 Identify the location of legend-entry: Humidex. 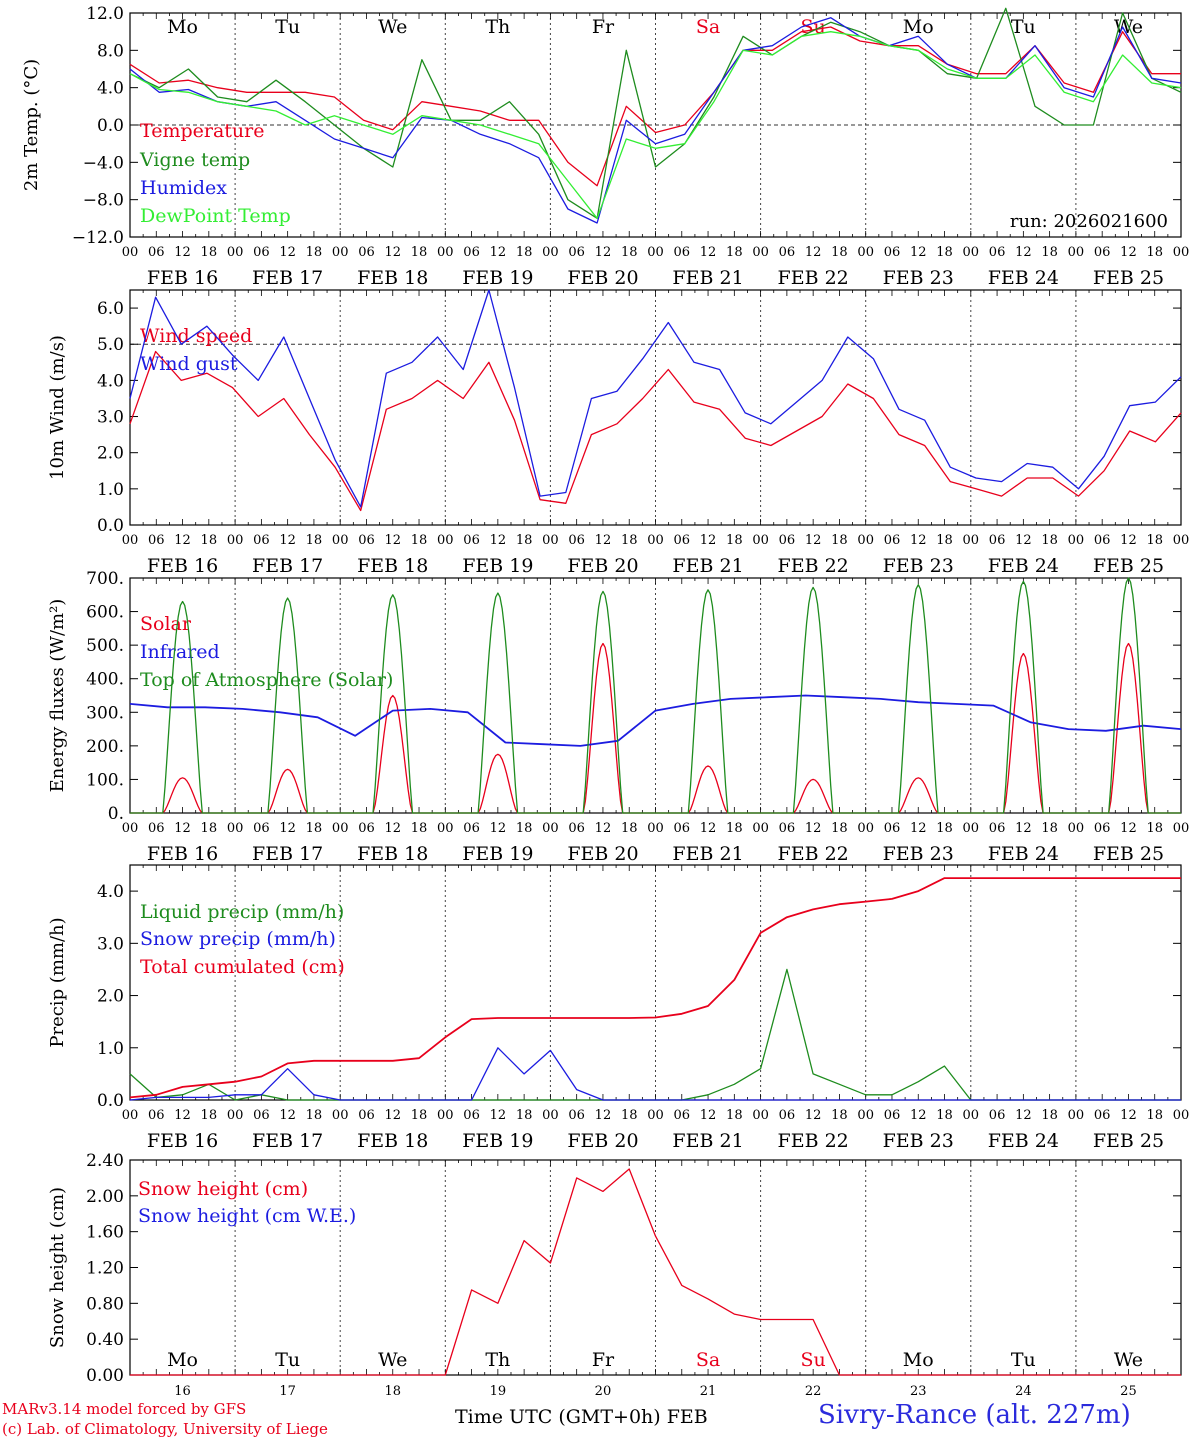
(183, 188).